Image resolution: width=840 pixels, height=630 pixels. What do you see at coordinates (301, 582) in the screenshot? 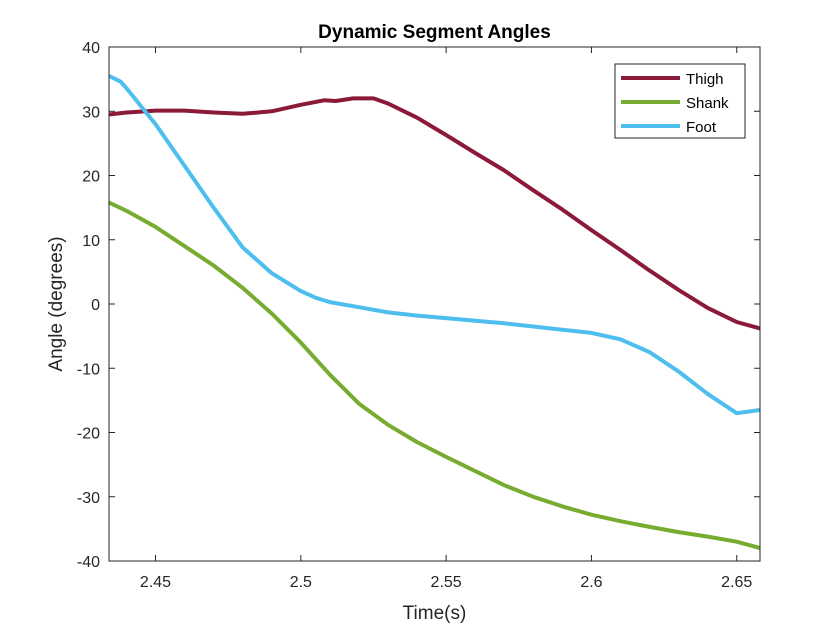
I see `x-tick-label: 2.5` at bounding box center [301, 582].